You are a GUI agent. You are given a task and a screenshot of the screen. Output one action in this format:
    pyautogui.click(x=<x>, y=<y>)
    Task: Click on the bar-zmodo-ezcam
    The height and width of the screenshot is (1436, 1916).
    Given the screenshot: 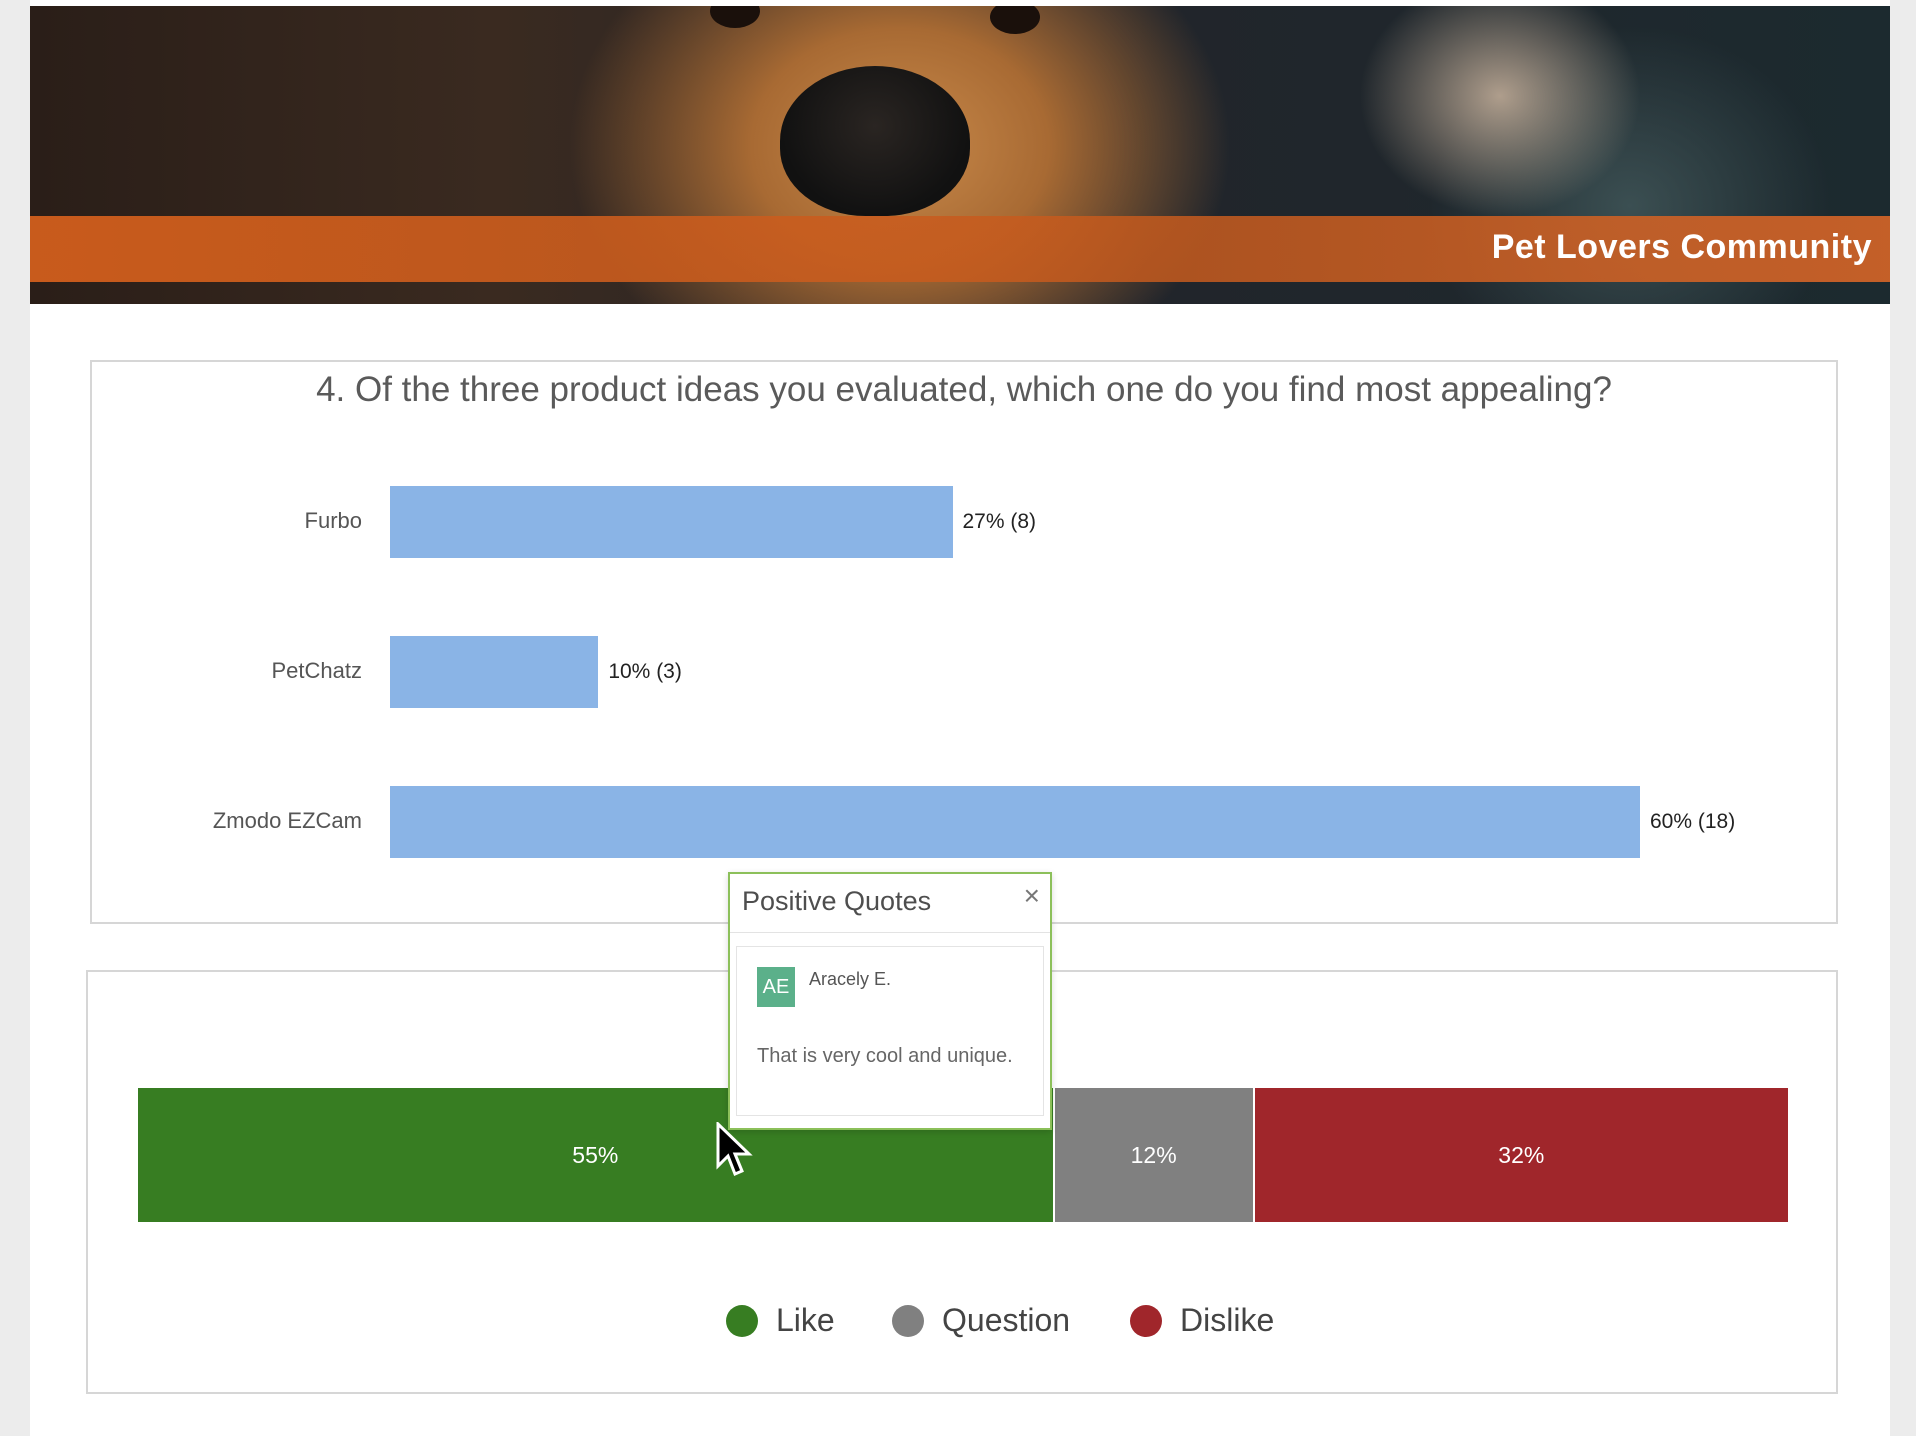 What is the action you would take?
    pyautogui.click(x=1015, y=822)
    